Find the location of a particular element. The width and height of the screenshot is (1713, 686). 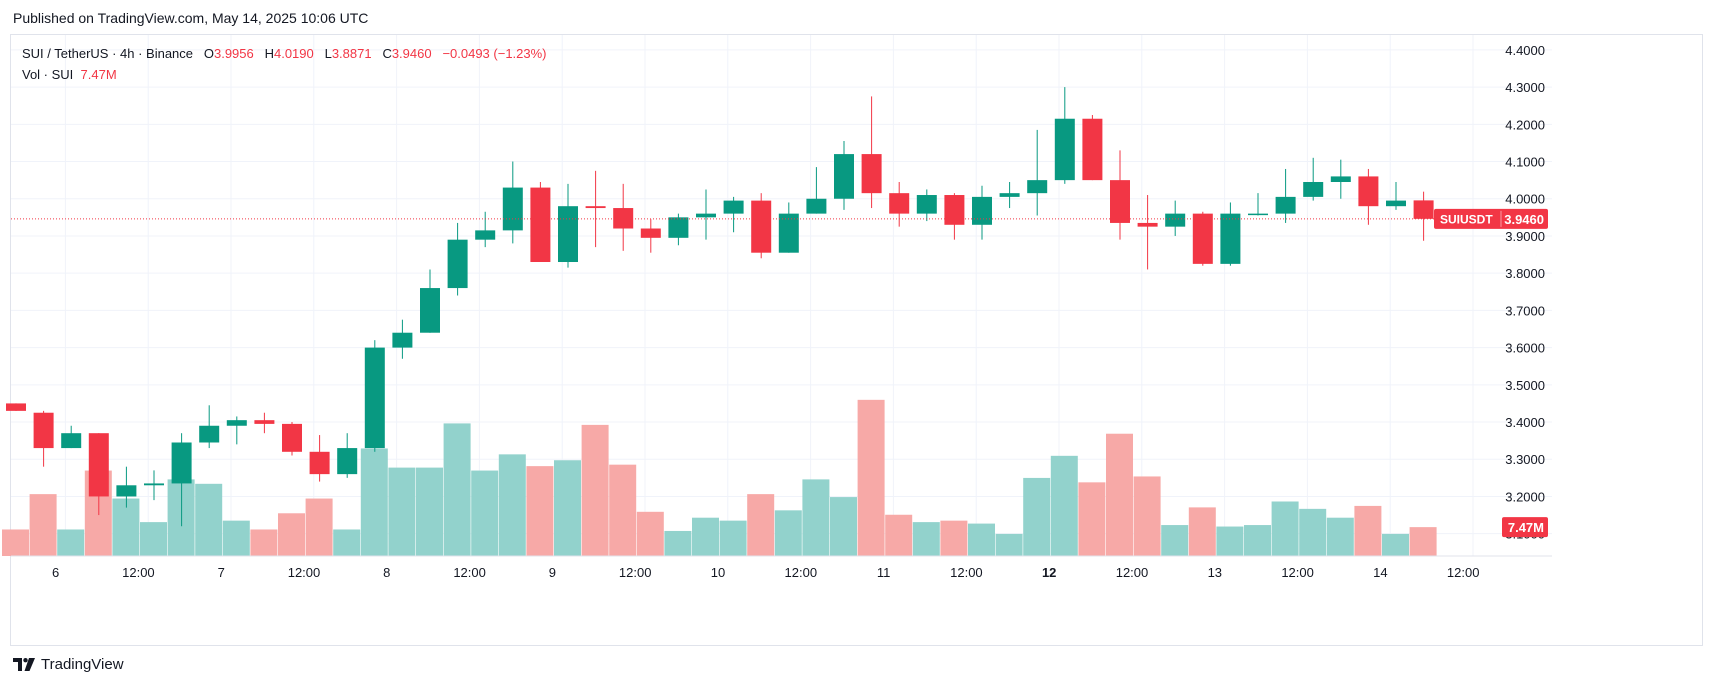

x-tick-label: 7 is located at coordinates (221, 572).